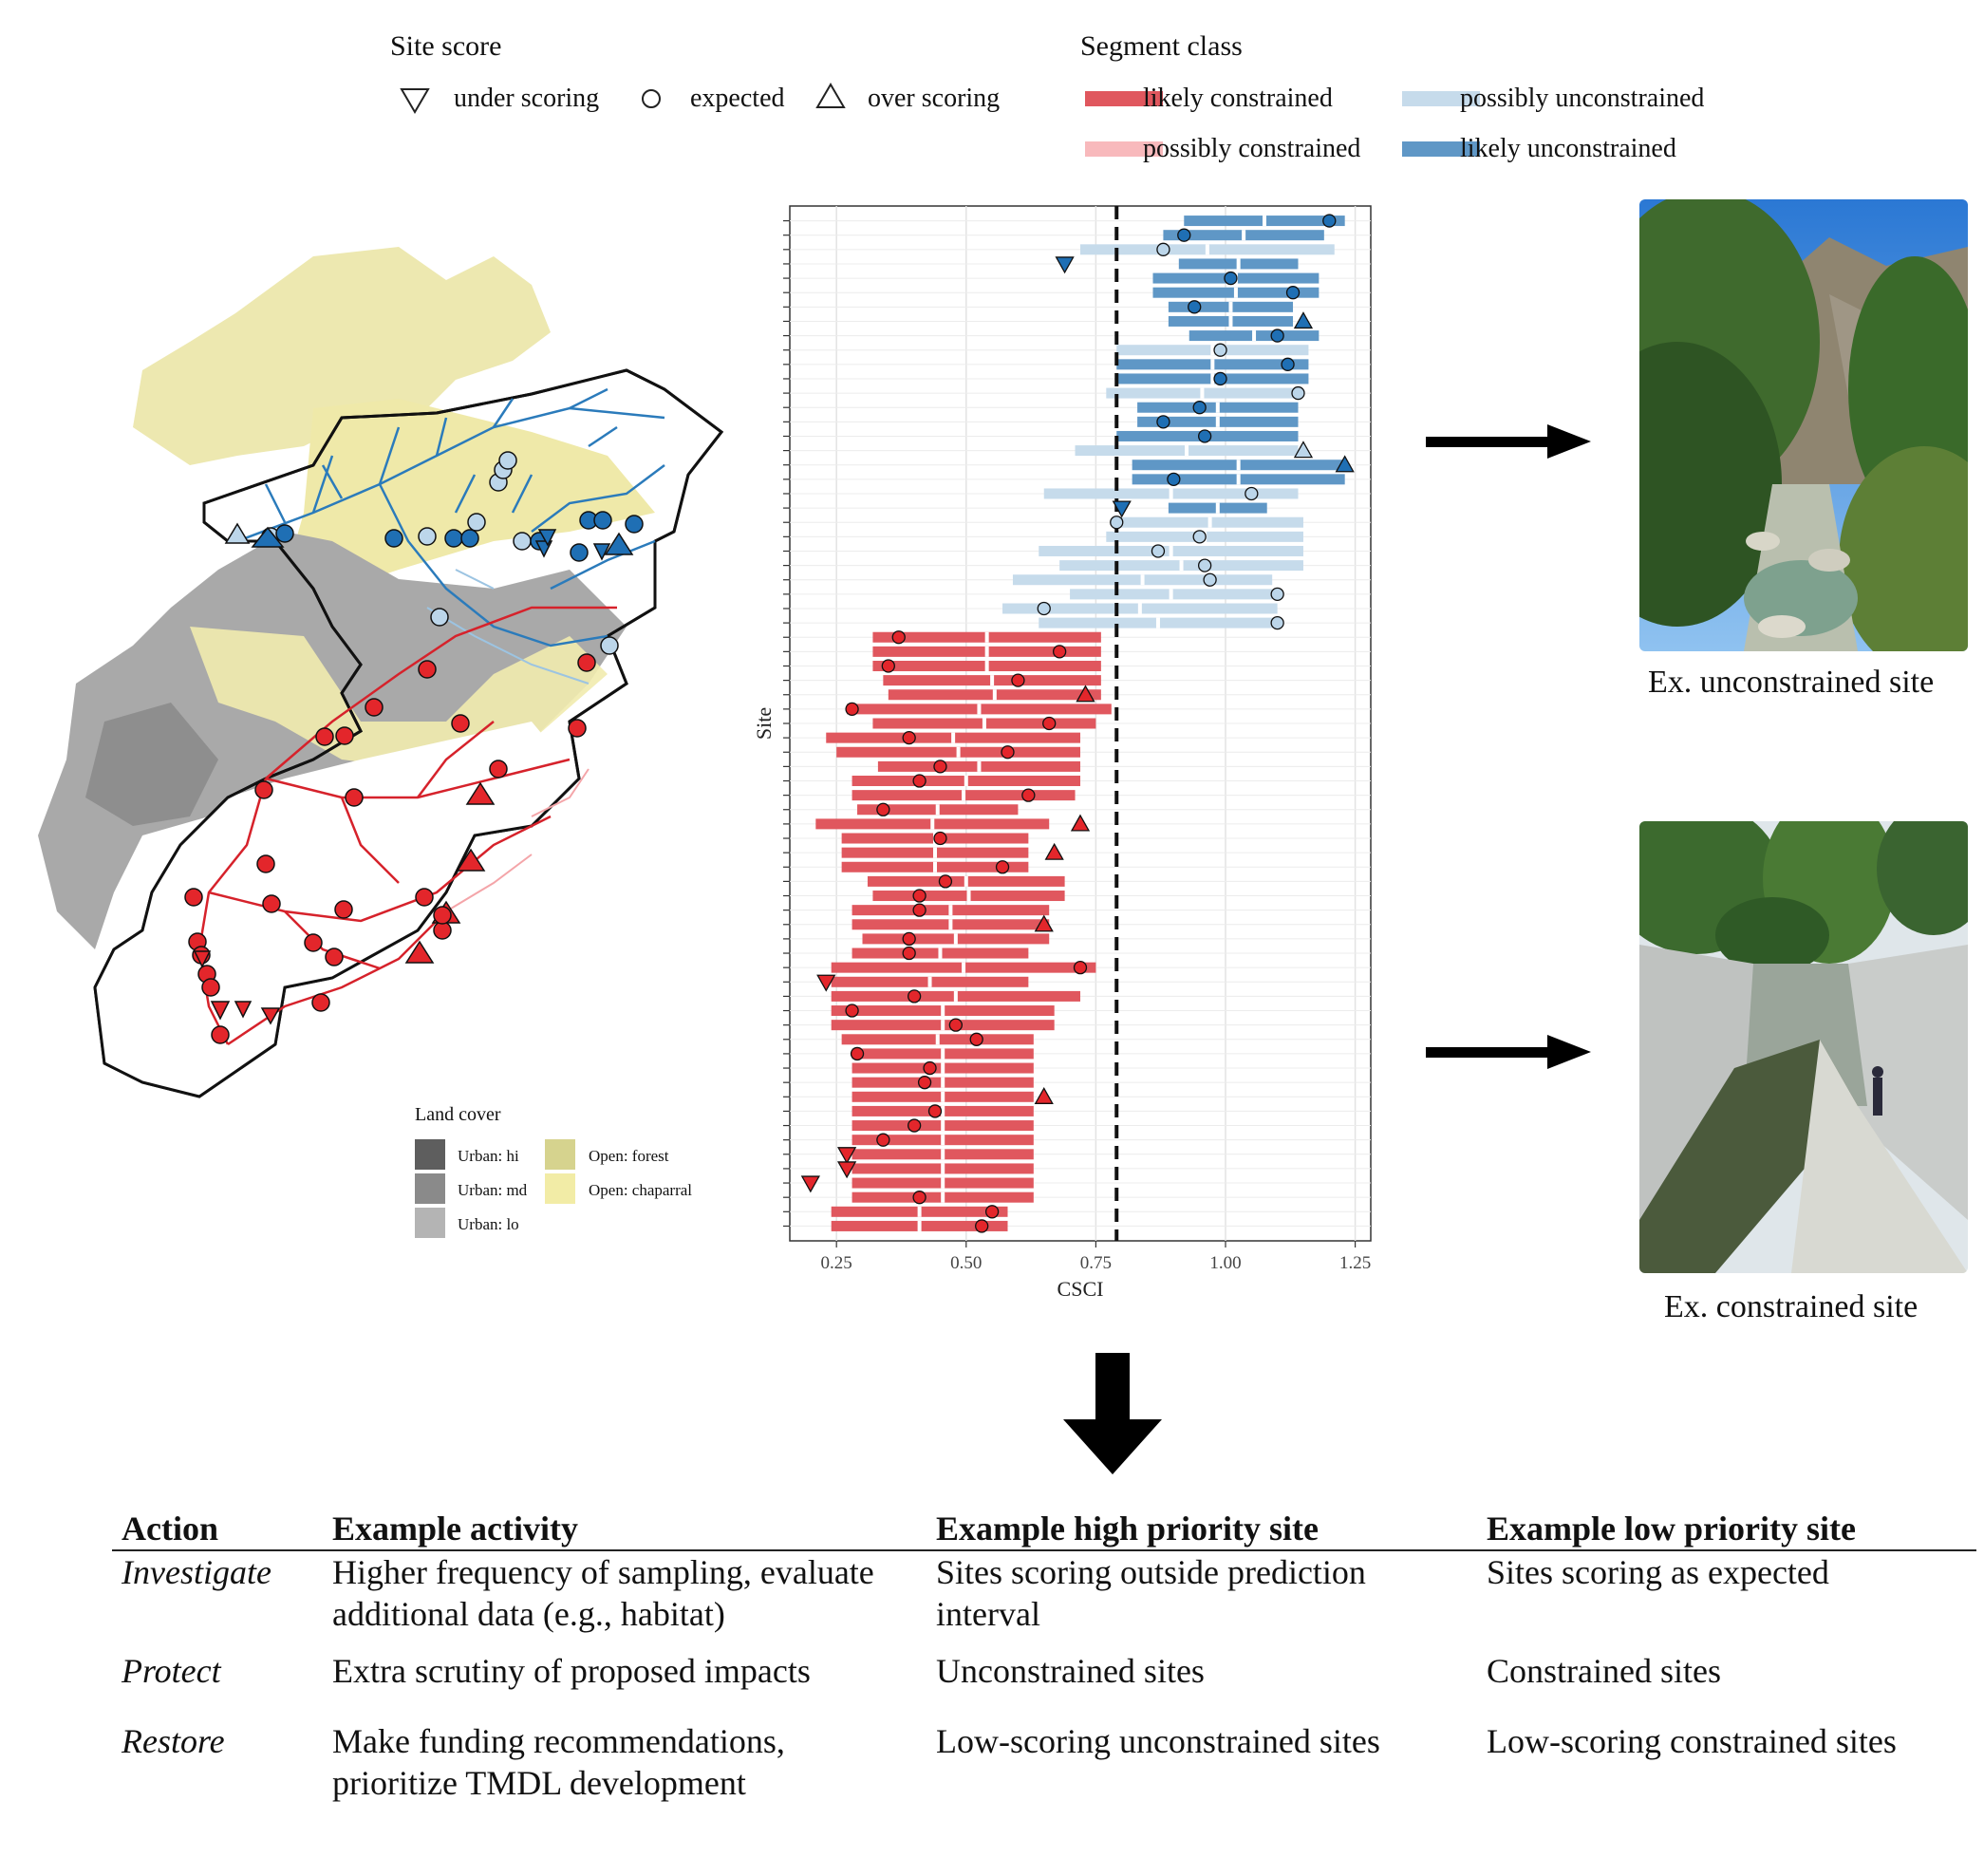  I want to click on map-site-markers, so click(414, 747).